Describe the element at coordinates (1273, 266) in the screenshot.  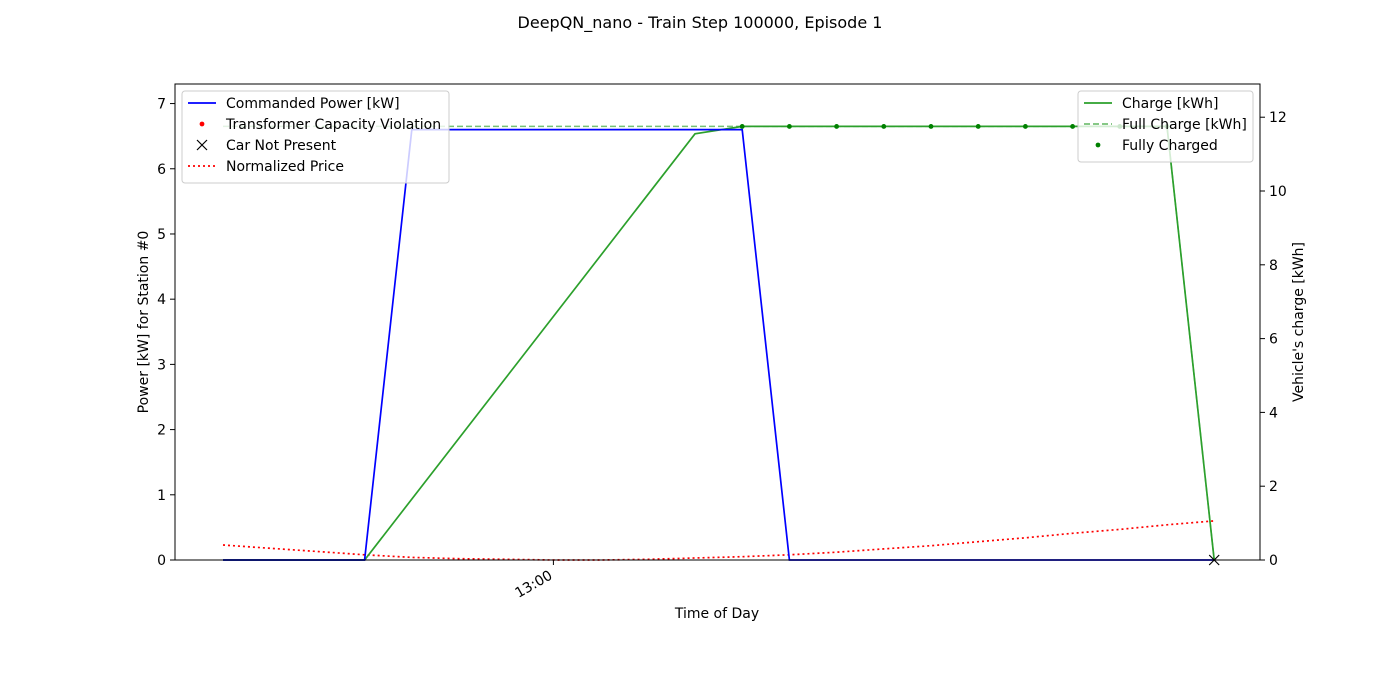
I see `right-tick-label: 8` at that location.